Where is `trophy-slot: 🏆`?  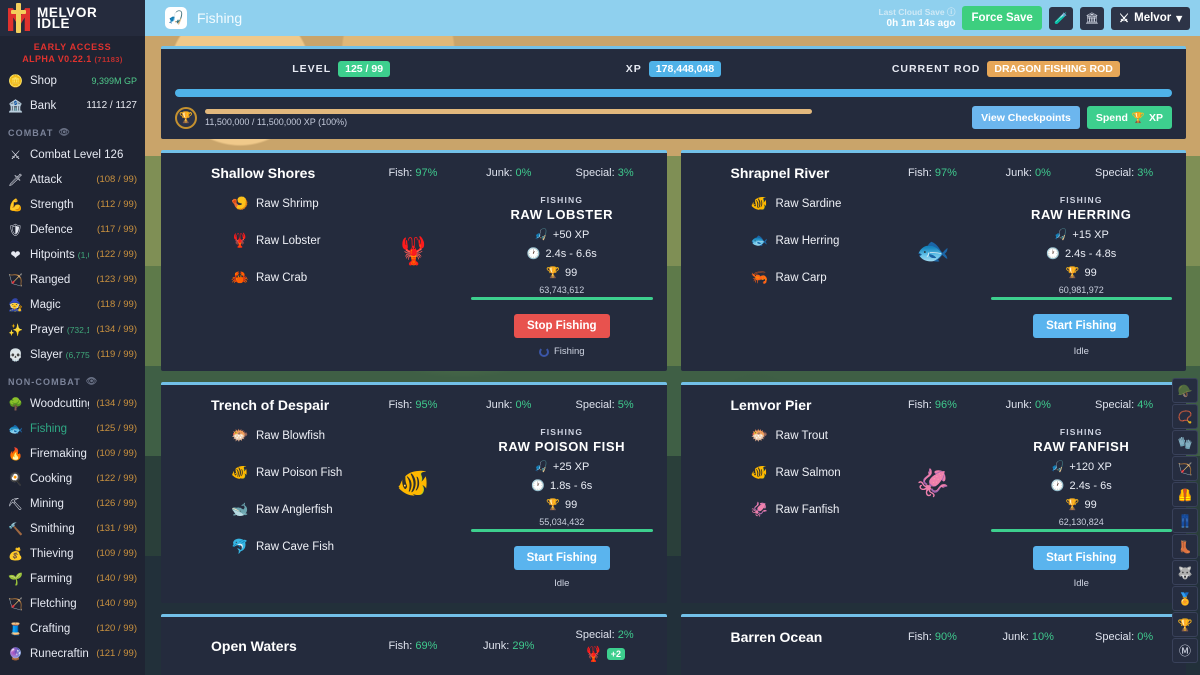
trophy-slot: 🏆 is located at coordinates (1185, 624).